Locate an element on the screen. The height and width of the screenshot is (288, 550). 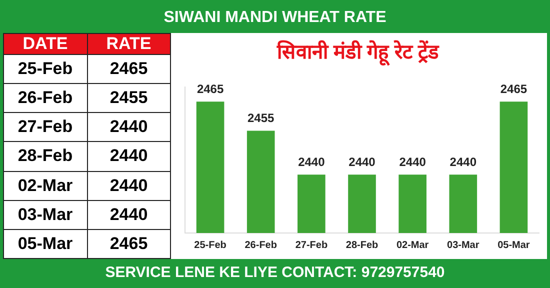
category-label: 28-Feb is located at coordinates (45, 156).